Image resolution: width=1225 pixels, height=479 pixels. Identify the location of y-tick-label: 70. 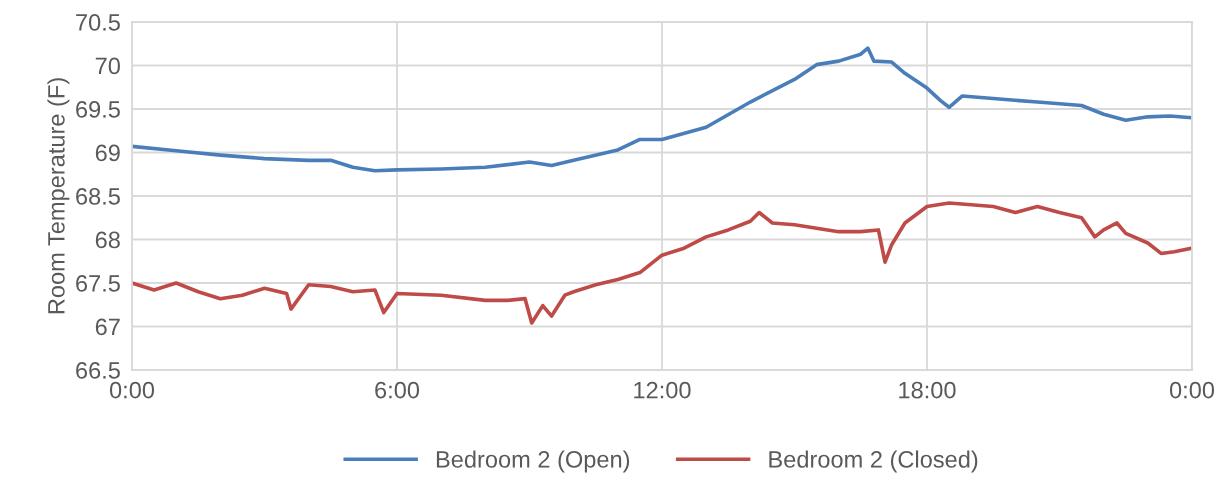
(107, 66).